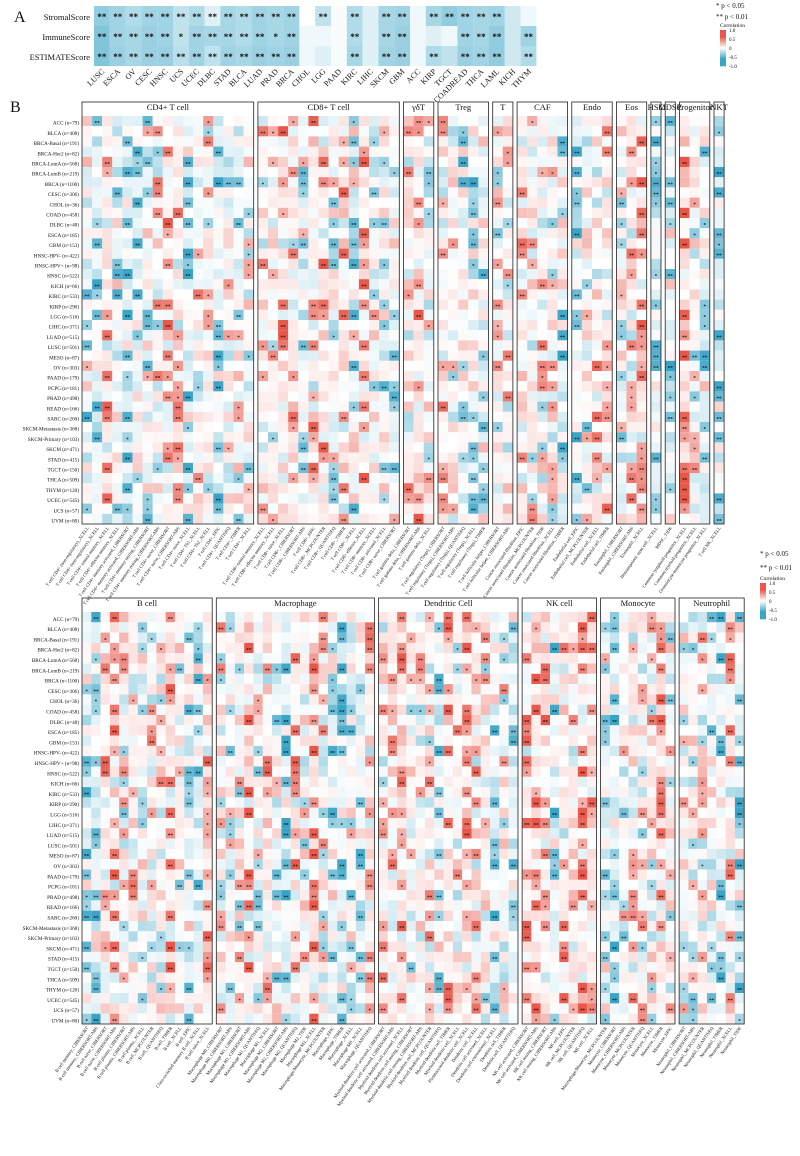  What do you see at coordinates (63, 887) in the screenshot?
I see `row-label: PCPG (n=181)` at bounding box center [63, 887].